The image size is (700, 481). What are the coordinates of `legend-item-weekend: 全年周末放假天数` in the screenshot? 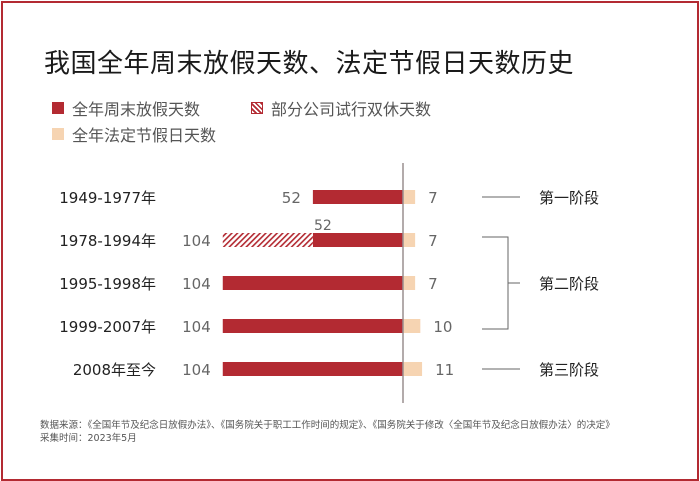 It's located at (126, 108).